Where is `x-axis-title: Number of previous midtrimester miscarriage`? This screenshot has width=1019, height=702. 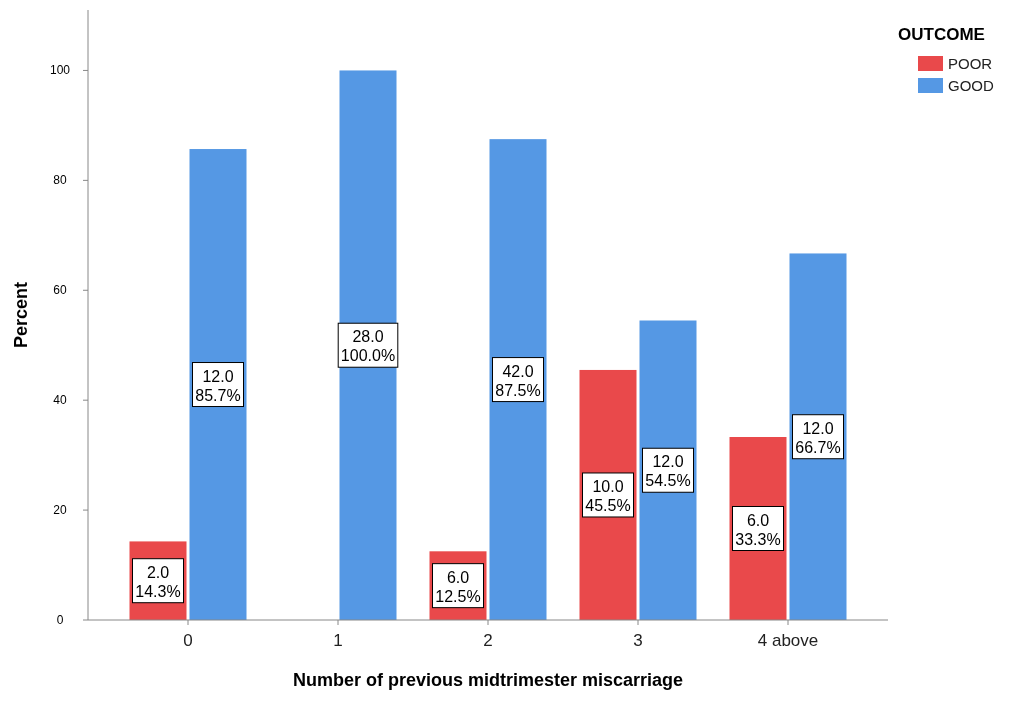
x-axis-title: Number of previous midtrimester miscarriage is located at coordinates (488, 680).